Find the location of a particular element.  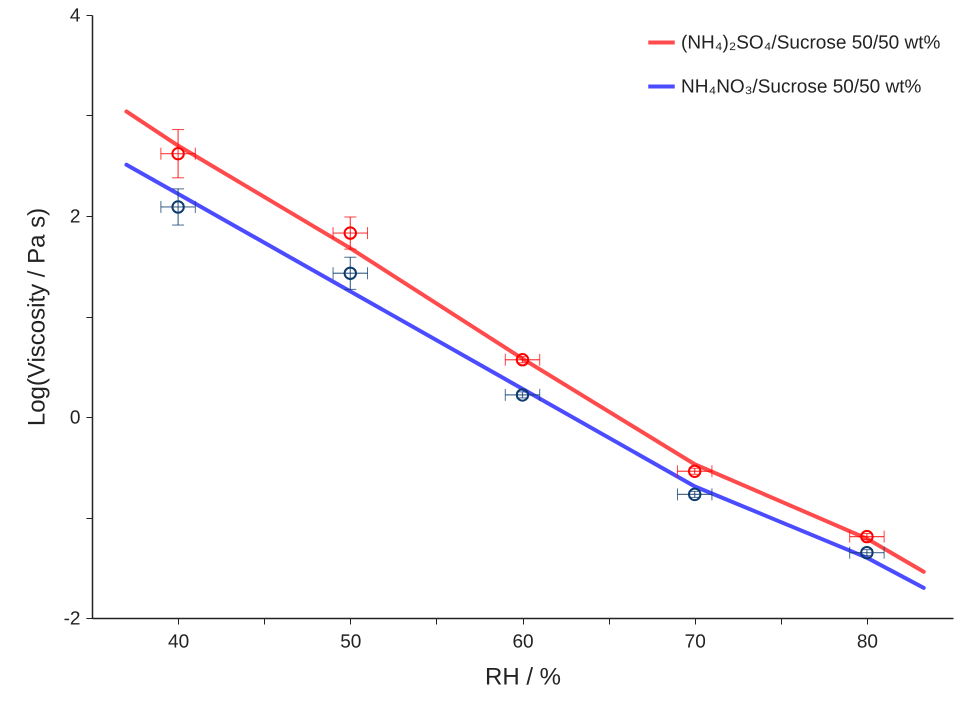

legend-label: (NH₄)₂SO₄/Sucrose 50/50 wt% is located at coordinates (811, 43).